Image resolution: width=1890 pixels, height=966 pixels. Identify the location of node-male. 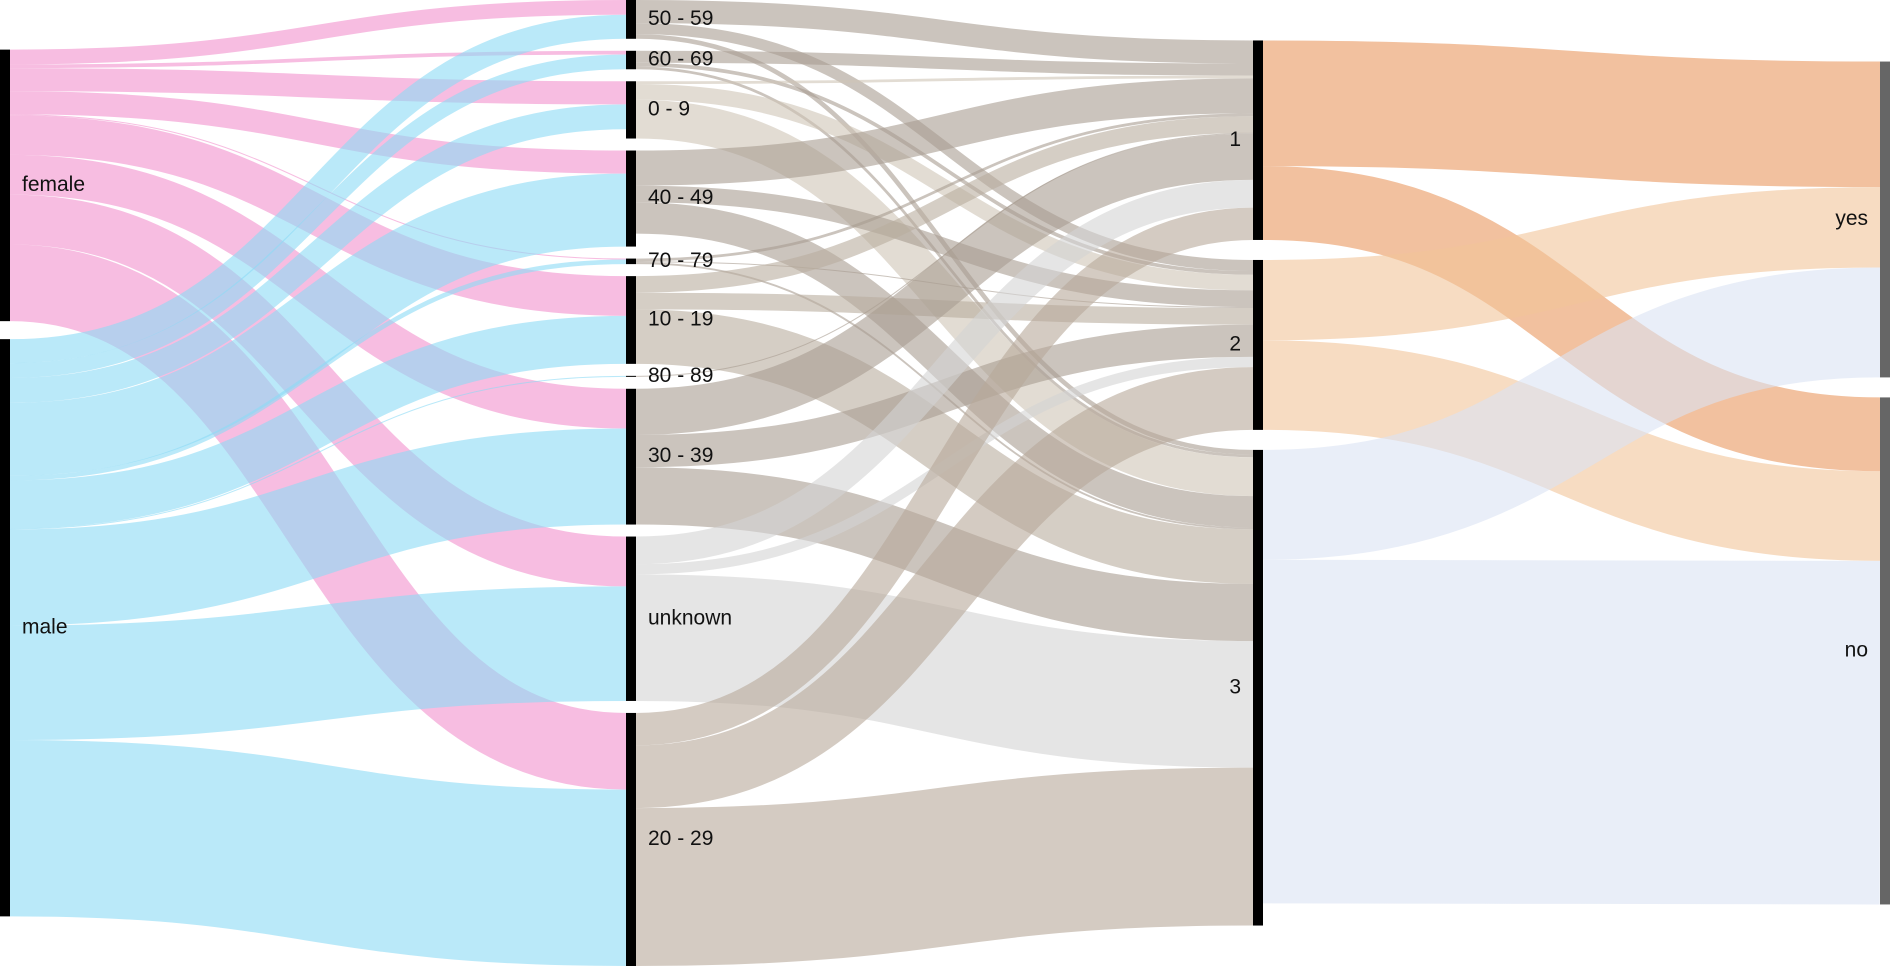
(5, 628).